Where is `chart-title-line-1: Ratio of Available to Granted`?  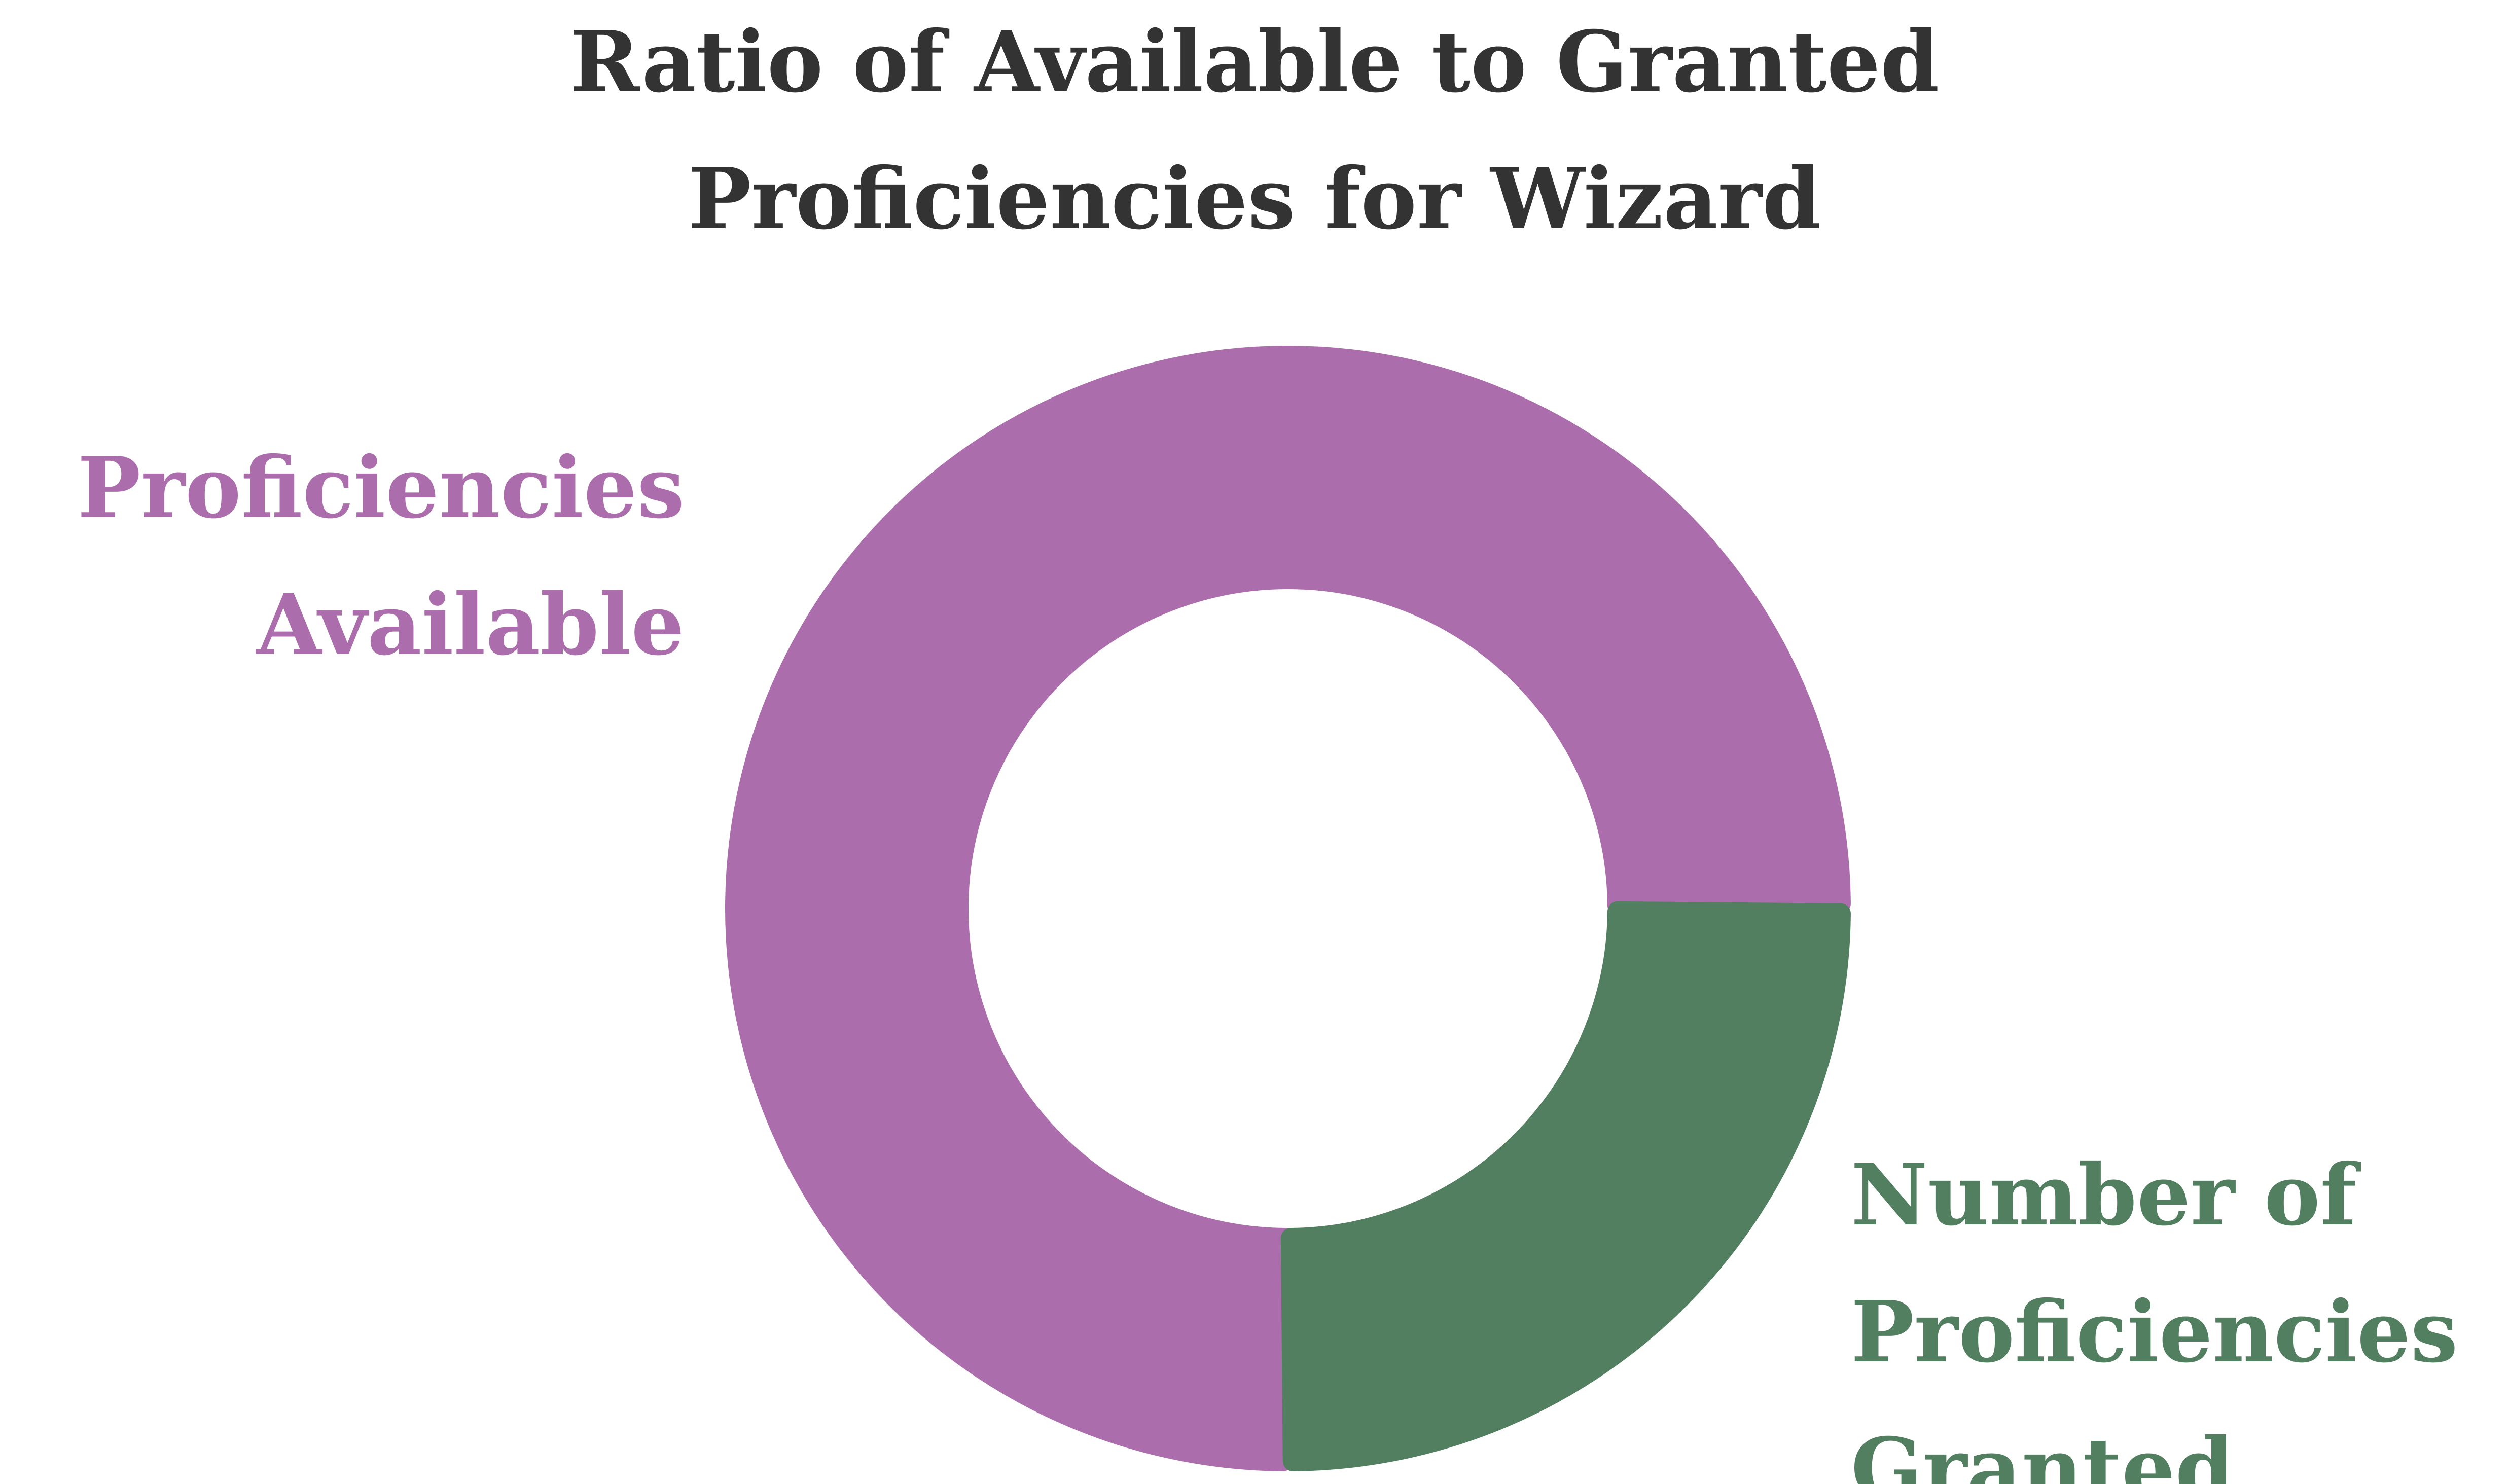 chart-title-line-1: Ratio of Available to Granted is located at coordinates (1255, 62).